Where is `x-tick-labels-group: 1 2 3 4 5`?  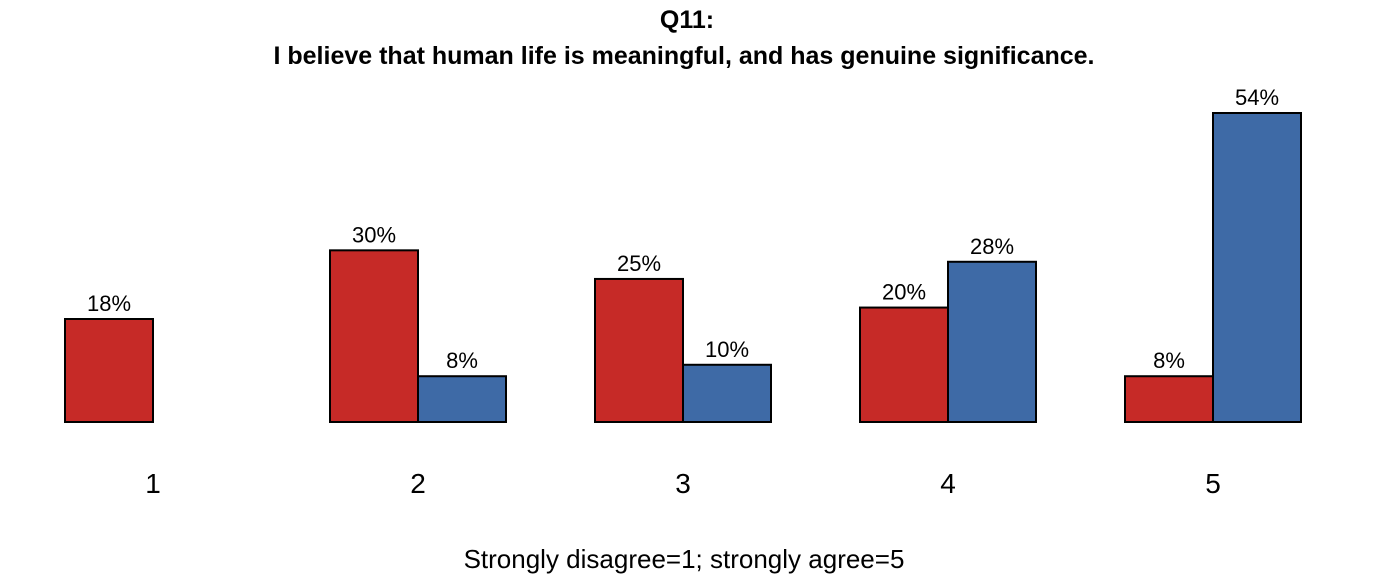 x-tick-labels-group: 1 2 3 4 5 is located at coordinates (683, 483).